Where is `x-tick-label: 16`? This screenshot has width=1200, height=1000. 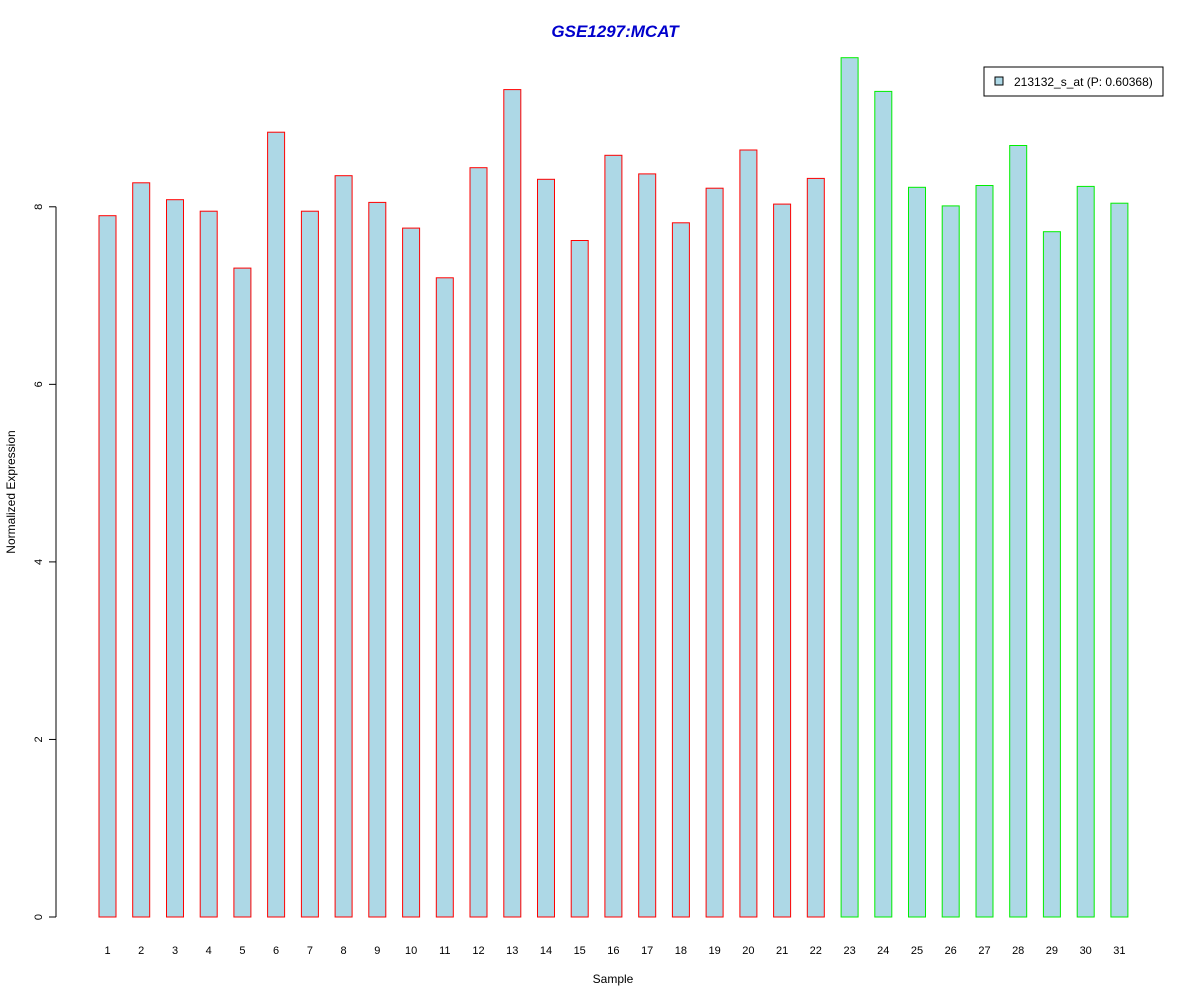 x-tick-label: 16 is located at coordinates (613, 951).